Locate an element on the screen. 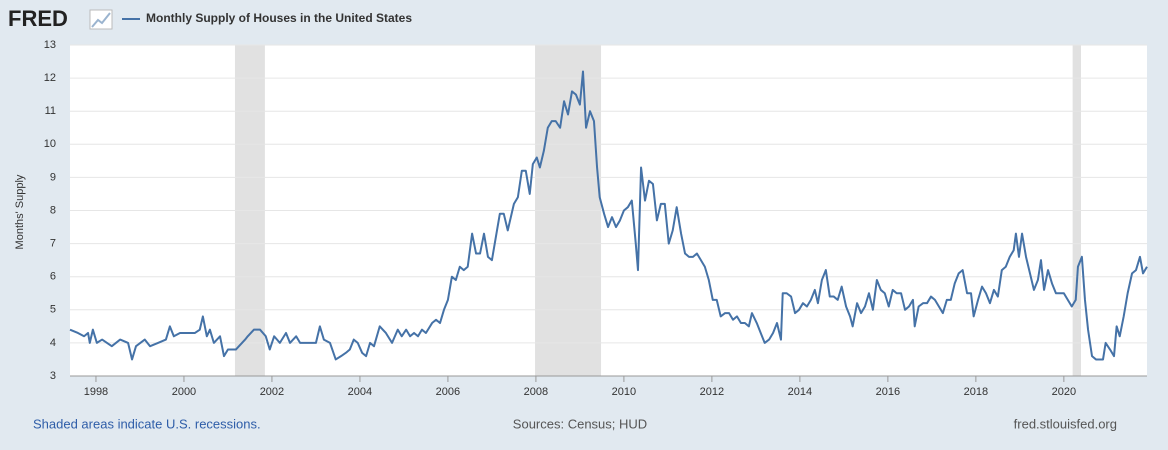 This screenshot has height=450, width=1168. x-tick-label: 2014 is located at coordinates (800, 392).